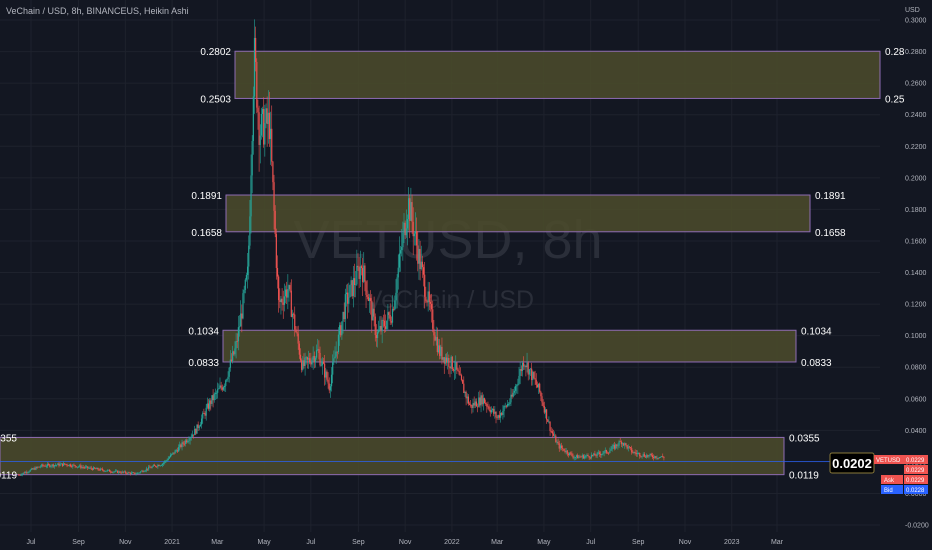  Describe the element at coordinates (852, 463) in the screenshot. I see `last-price-value: 0.0202` at that location.